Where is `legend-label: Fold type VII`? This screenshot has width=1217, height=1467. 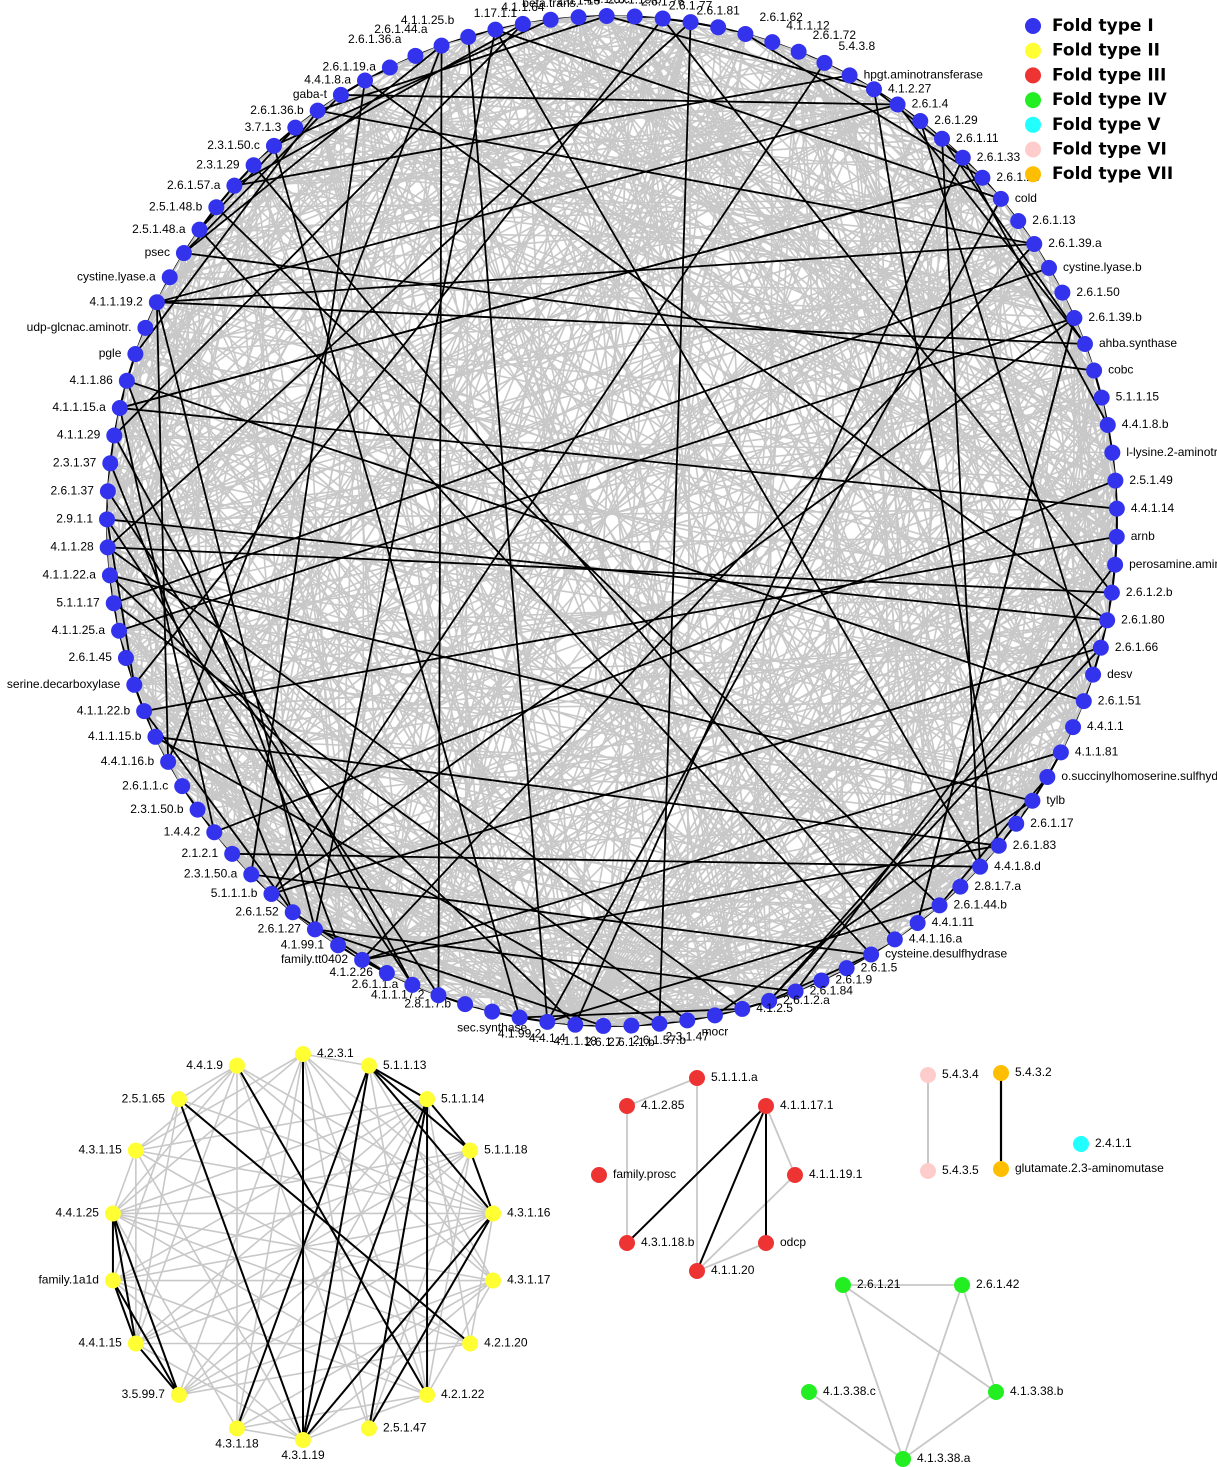
legend-label: Fold type VII is located at coordinates (1112, 174).